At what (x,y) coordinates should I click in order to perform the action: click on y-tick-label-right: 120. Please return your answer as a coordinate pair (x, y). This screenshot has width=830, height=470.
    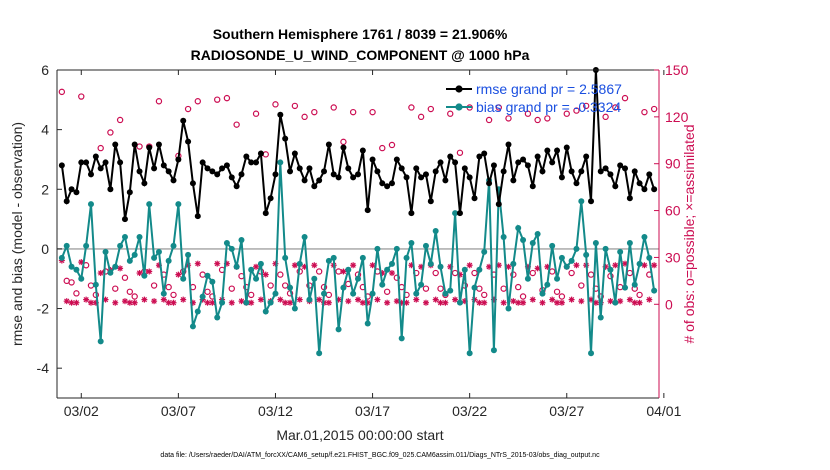
    Looking at the image, I should click on (677, 117).